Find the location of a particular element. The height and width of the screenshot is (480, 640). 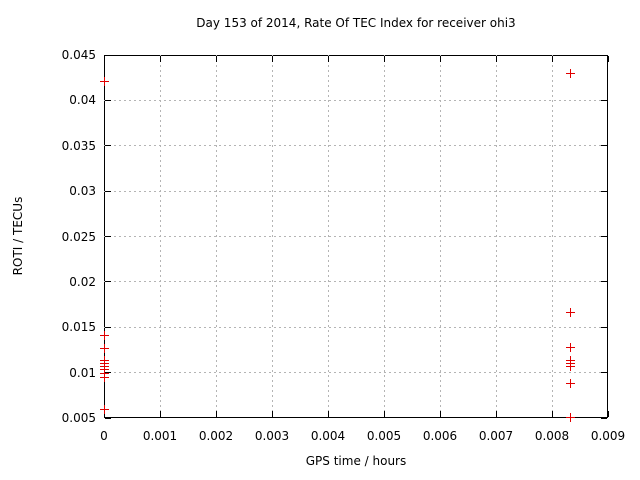

x-tick-label: 0.001 is located at coordinates (160, 436).